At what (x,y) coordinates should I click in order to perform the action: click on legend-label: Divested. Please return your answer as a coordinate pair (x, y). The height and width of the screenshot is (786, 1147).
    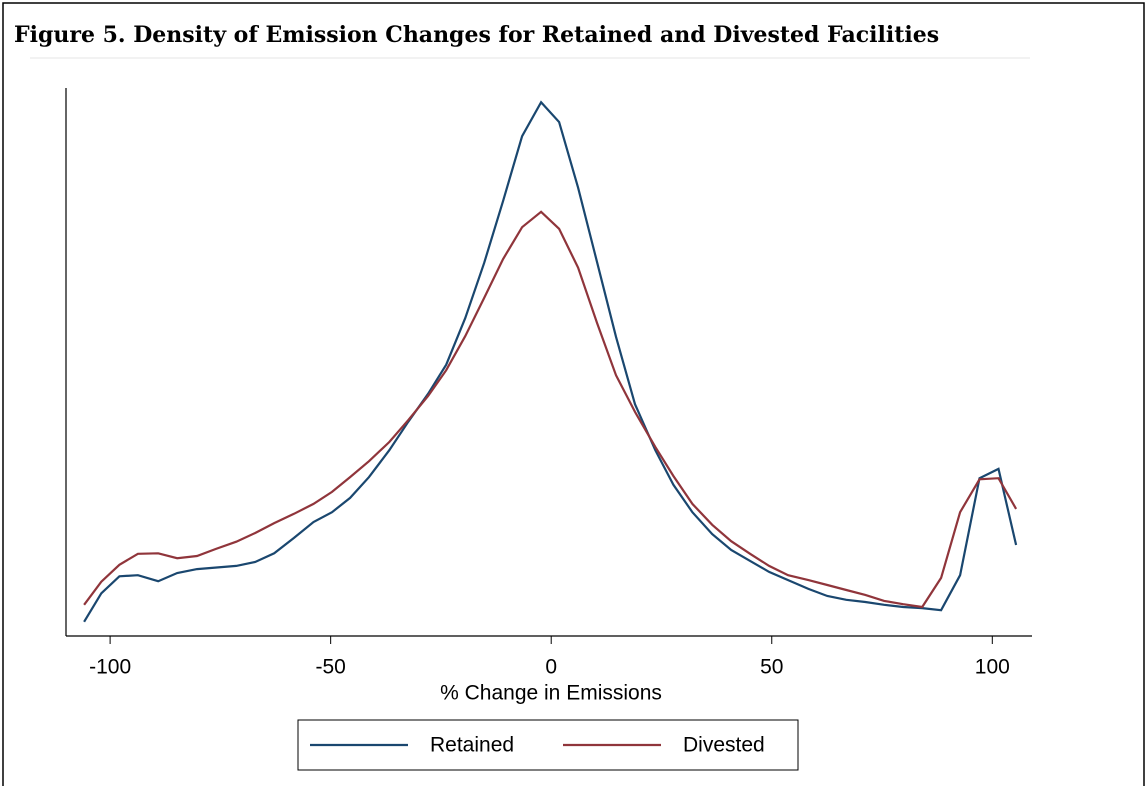
    Looking at the image, I should click on (724, 745).